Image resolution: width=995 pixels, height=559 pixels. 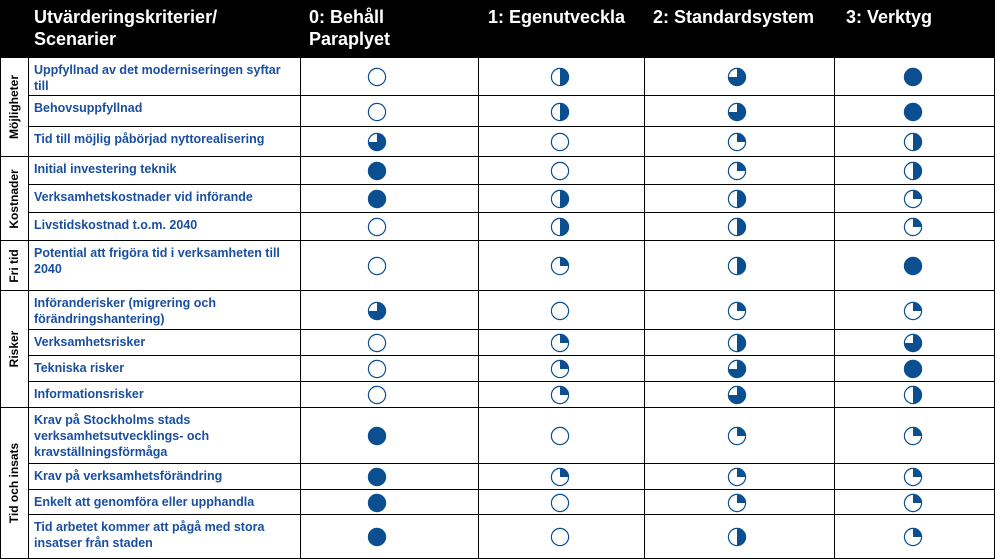 What do you see at coordinates (511, 369) in the screenshot?
I see `table-row: Tekniska risker` at bounding box center [511, 369].